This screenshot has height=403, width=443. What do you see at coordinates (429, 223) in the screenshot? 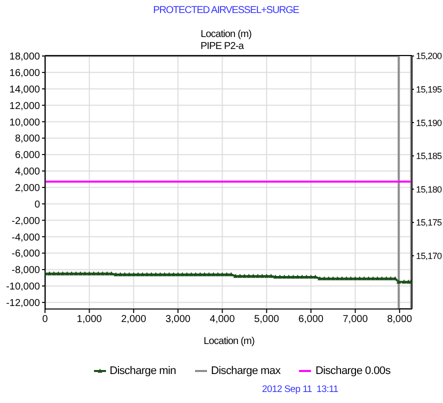
I see `y2-tick-label: 15,175` at bounding box center [429, 223].